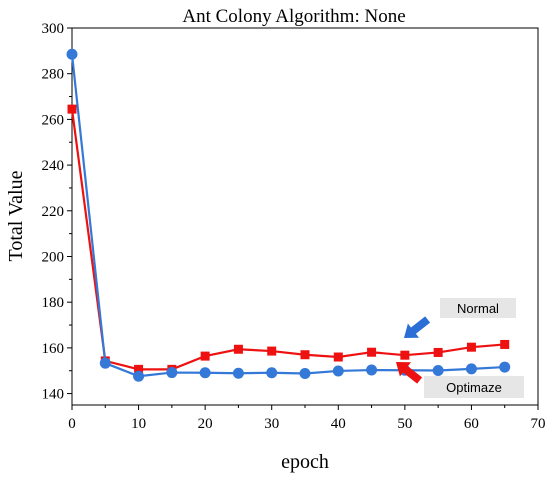  I want to click on x-axis-label: epoch, so click(305, 462).